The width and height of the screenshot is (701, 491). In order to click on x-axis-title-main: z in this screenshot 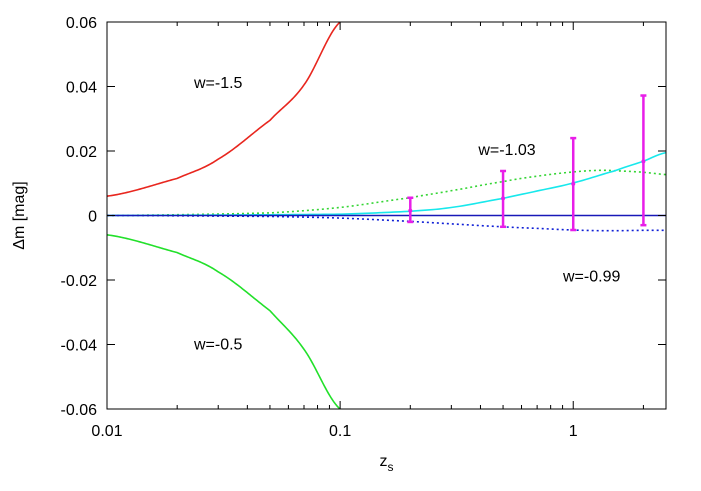, I will do `click(384, 461)`.